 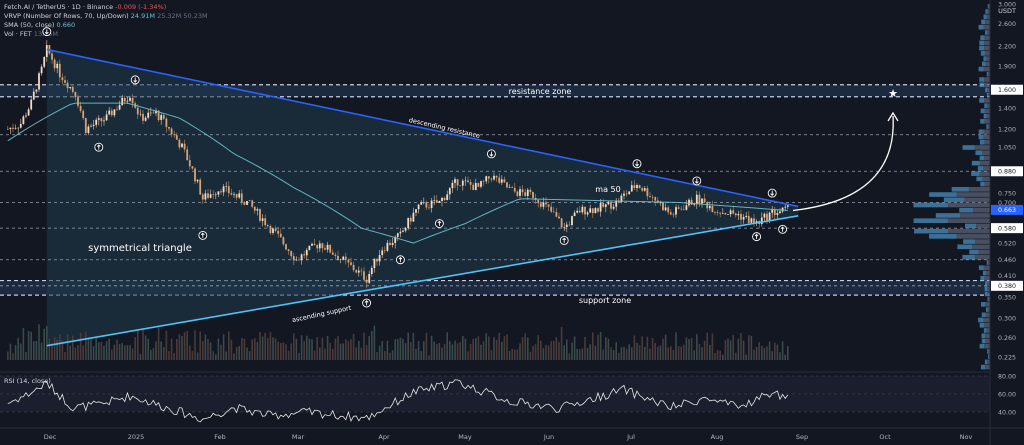 I want to click on price-tick-label: 0.410, so click(x=1007, y=276).